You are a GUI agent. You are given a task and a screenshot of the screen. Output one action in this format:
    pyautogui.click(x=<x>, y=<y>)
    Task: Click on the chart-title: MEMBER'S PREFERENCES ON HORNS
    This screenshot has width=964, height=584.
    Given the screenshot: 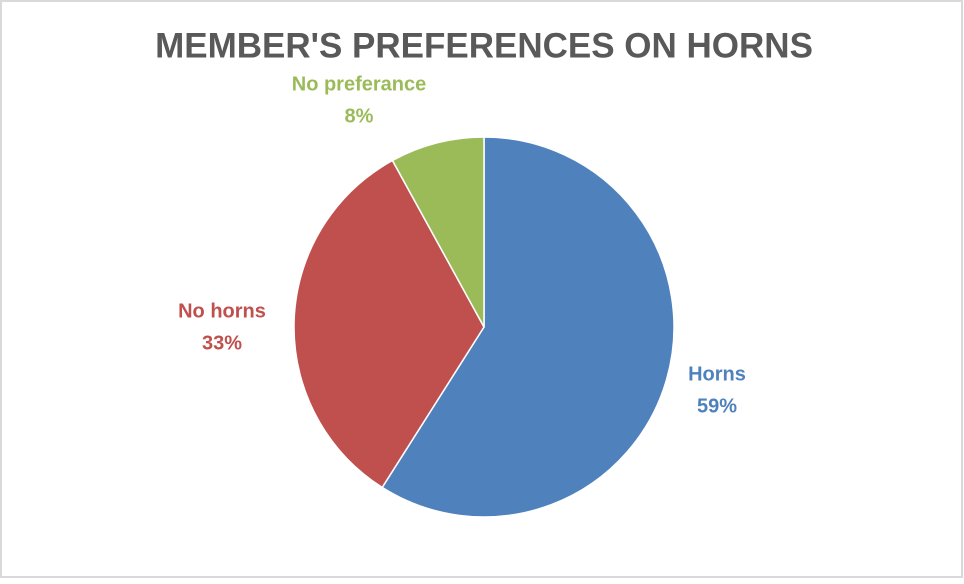 What is the action you would take?
    pyautogui.click(x=484, y=45)
    